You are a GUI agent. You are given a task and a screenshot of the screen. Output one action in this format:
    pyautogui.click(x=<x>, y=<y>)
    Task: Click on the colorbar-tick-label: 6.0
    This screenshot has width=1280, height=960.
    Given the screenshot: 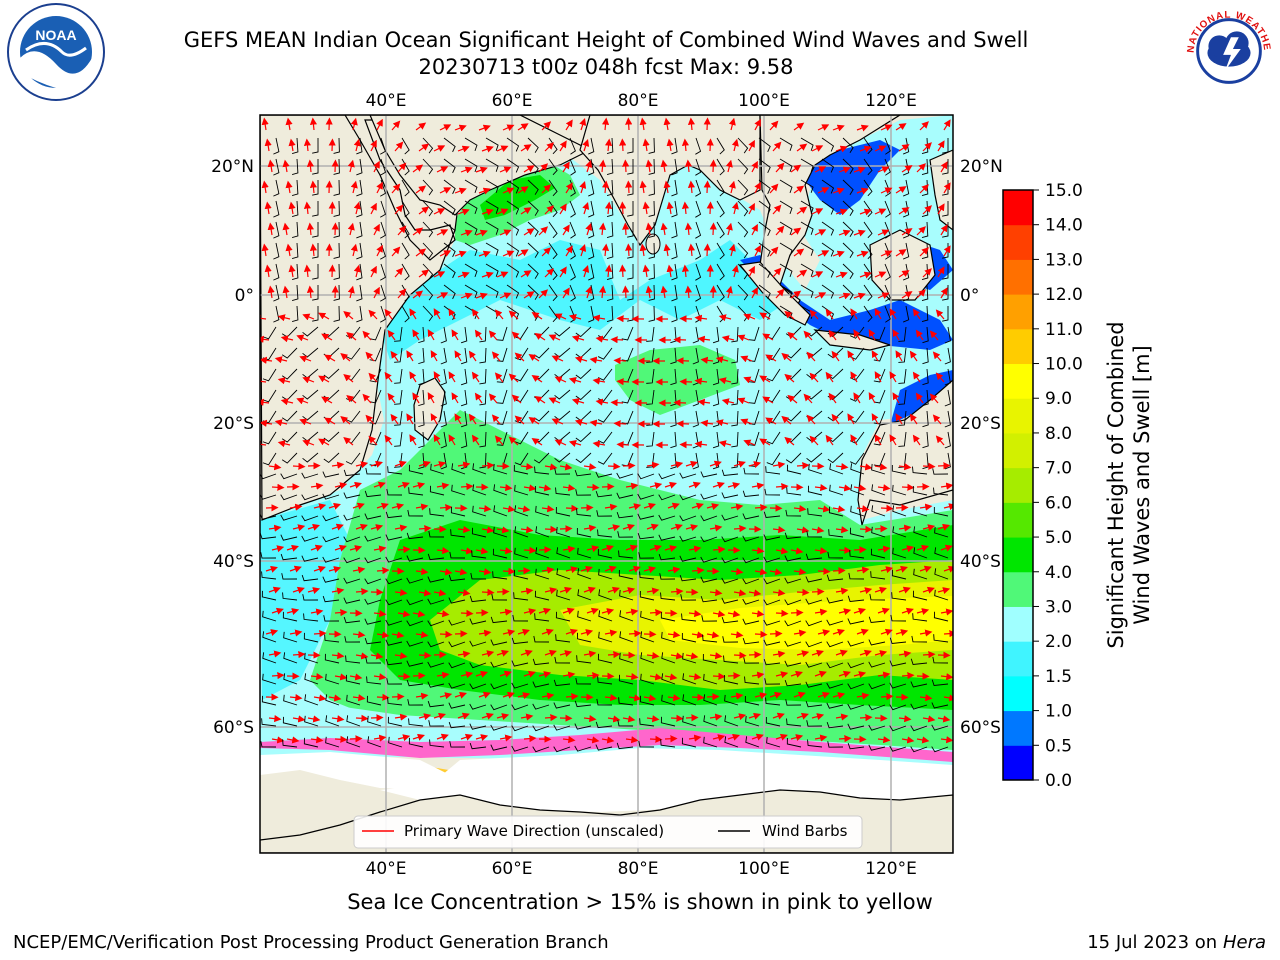 What is the action you would take?
    pyautogui.click(x=1058, y=503)
    